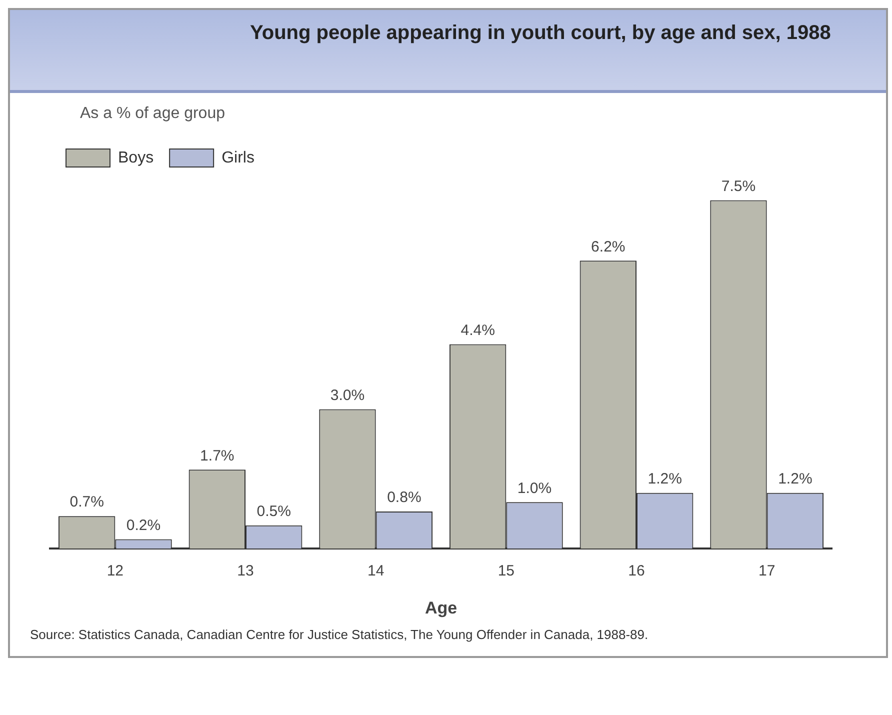  I want to click on x-axis-title: Age, so click(441, 608).